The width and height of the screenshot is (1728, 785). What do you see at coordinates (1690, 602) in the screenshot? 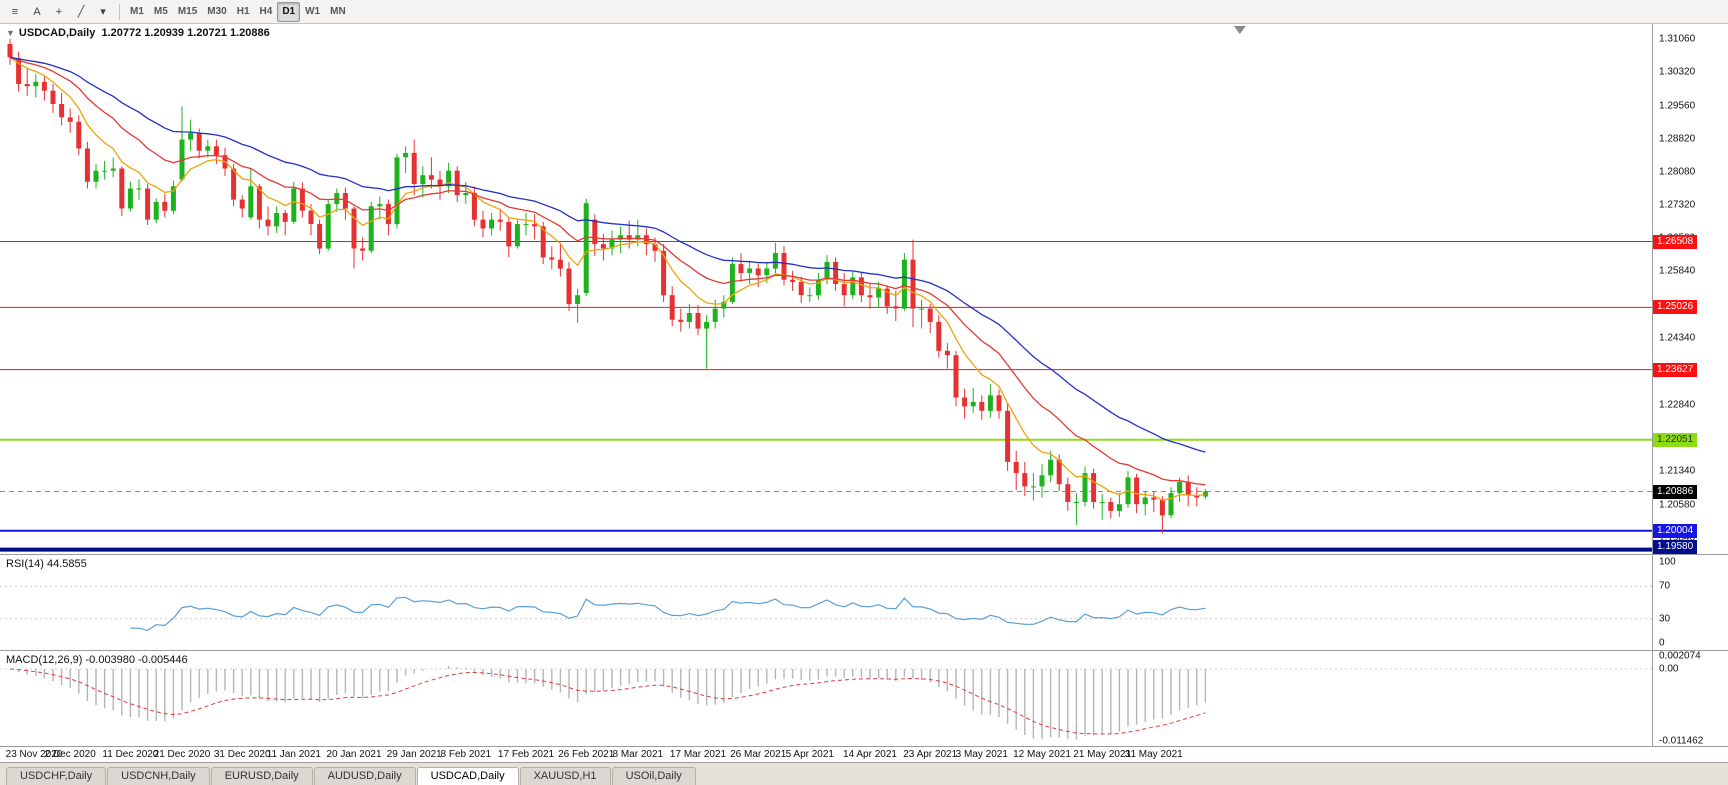
I see `rsi-axis: 100 70 30 0` at bounding box center [1690, 602].